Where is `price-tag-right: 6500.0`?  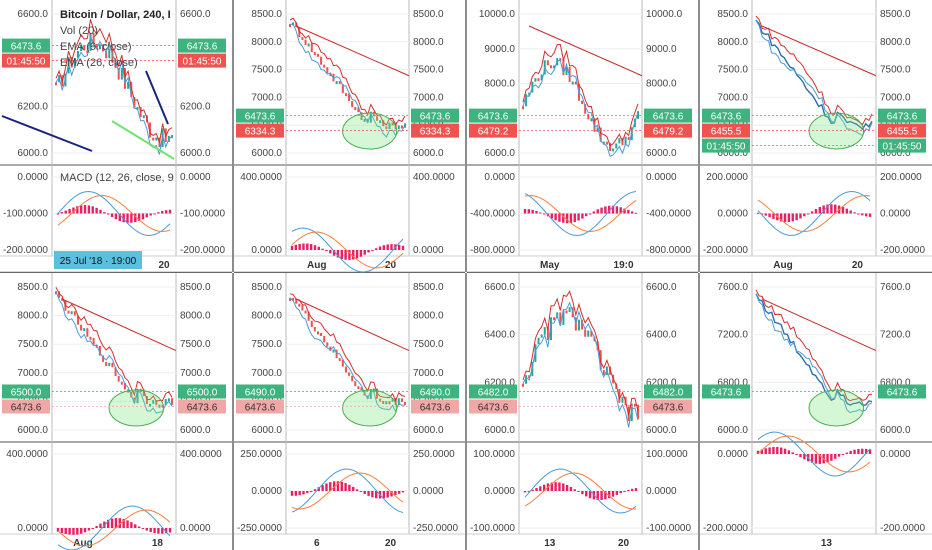
price-tag-right: 6500.0 is located at coordinates (202, 392).